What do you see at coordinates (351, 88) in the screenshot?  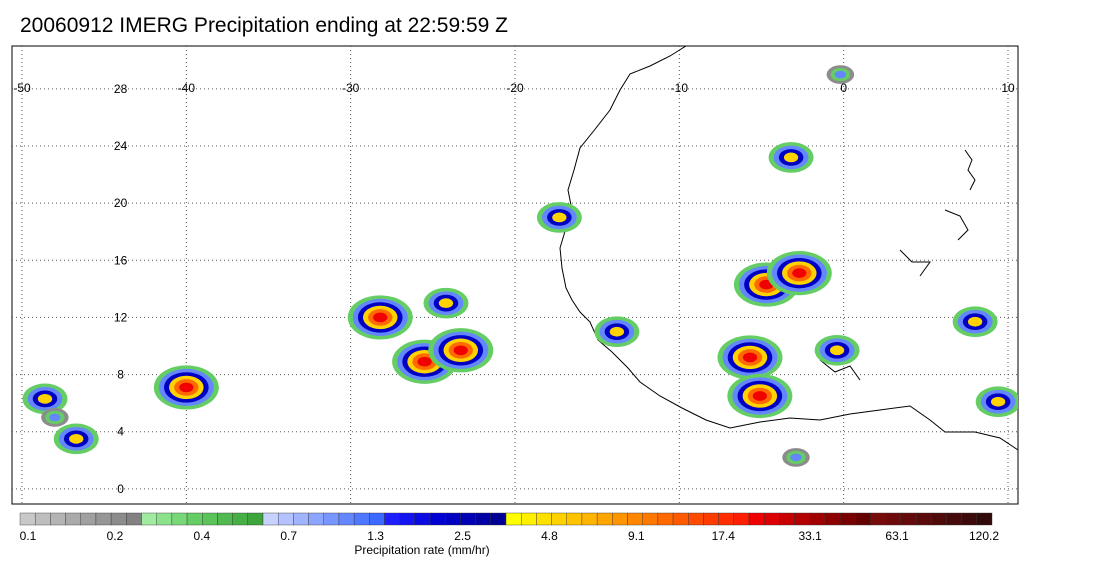 I see `lon-tick-label: -30` at bounding box center [351, 88].